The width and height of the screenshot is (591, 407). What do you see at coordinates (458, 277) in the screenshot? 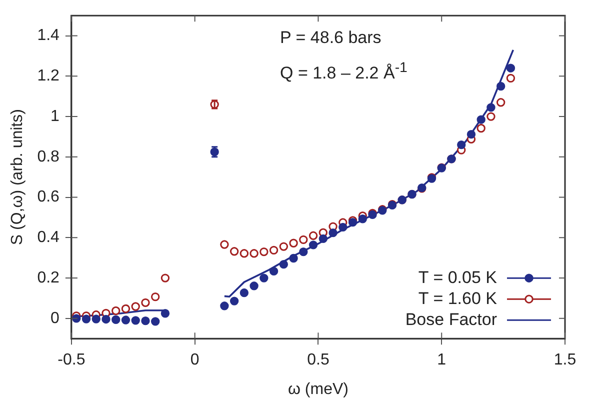
I see `legend-label: T = 0.05 K` at bounding box center [458, 277].